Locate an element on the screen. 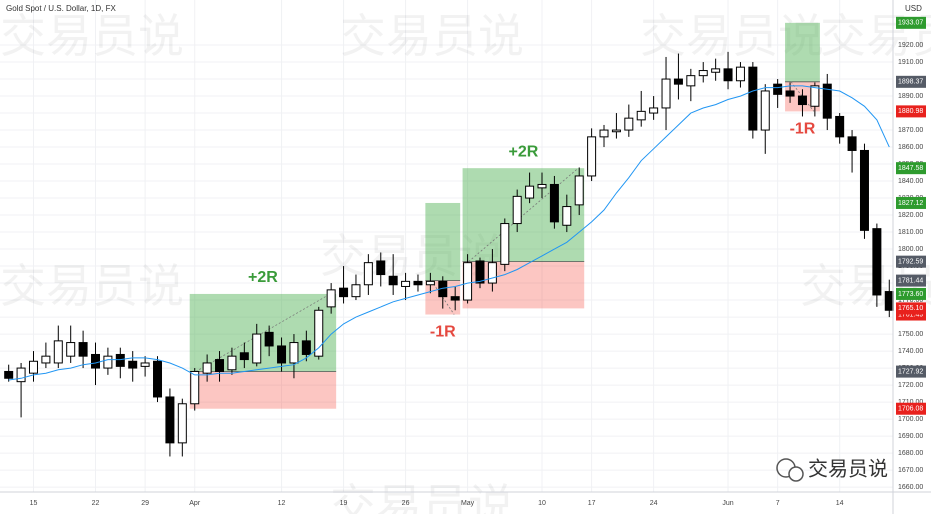  x-tick-label: 19 is located at coordinates (344, 503).